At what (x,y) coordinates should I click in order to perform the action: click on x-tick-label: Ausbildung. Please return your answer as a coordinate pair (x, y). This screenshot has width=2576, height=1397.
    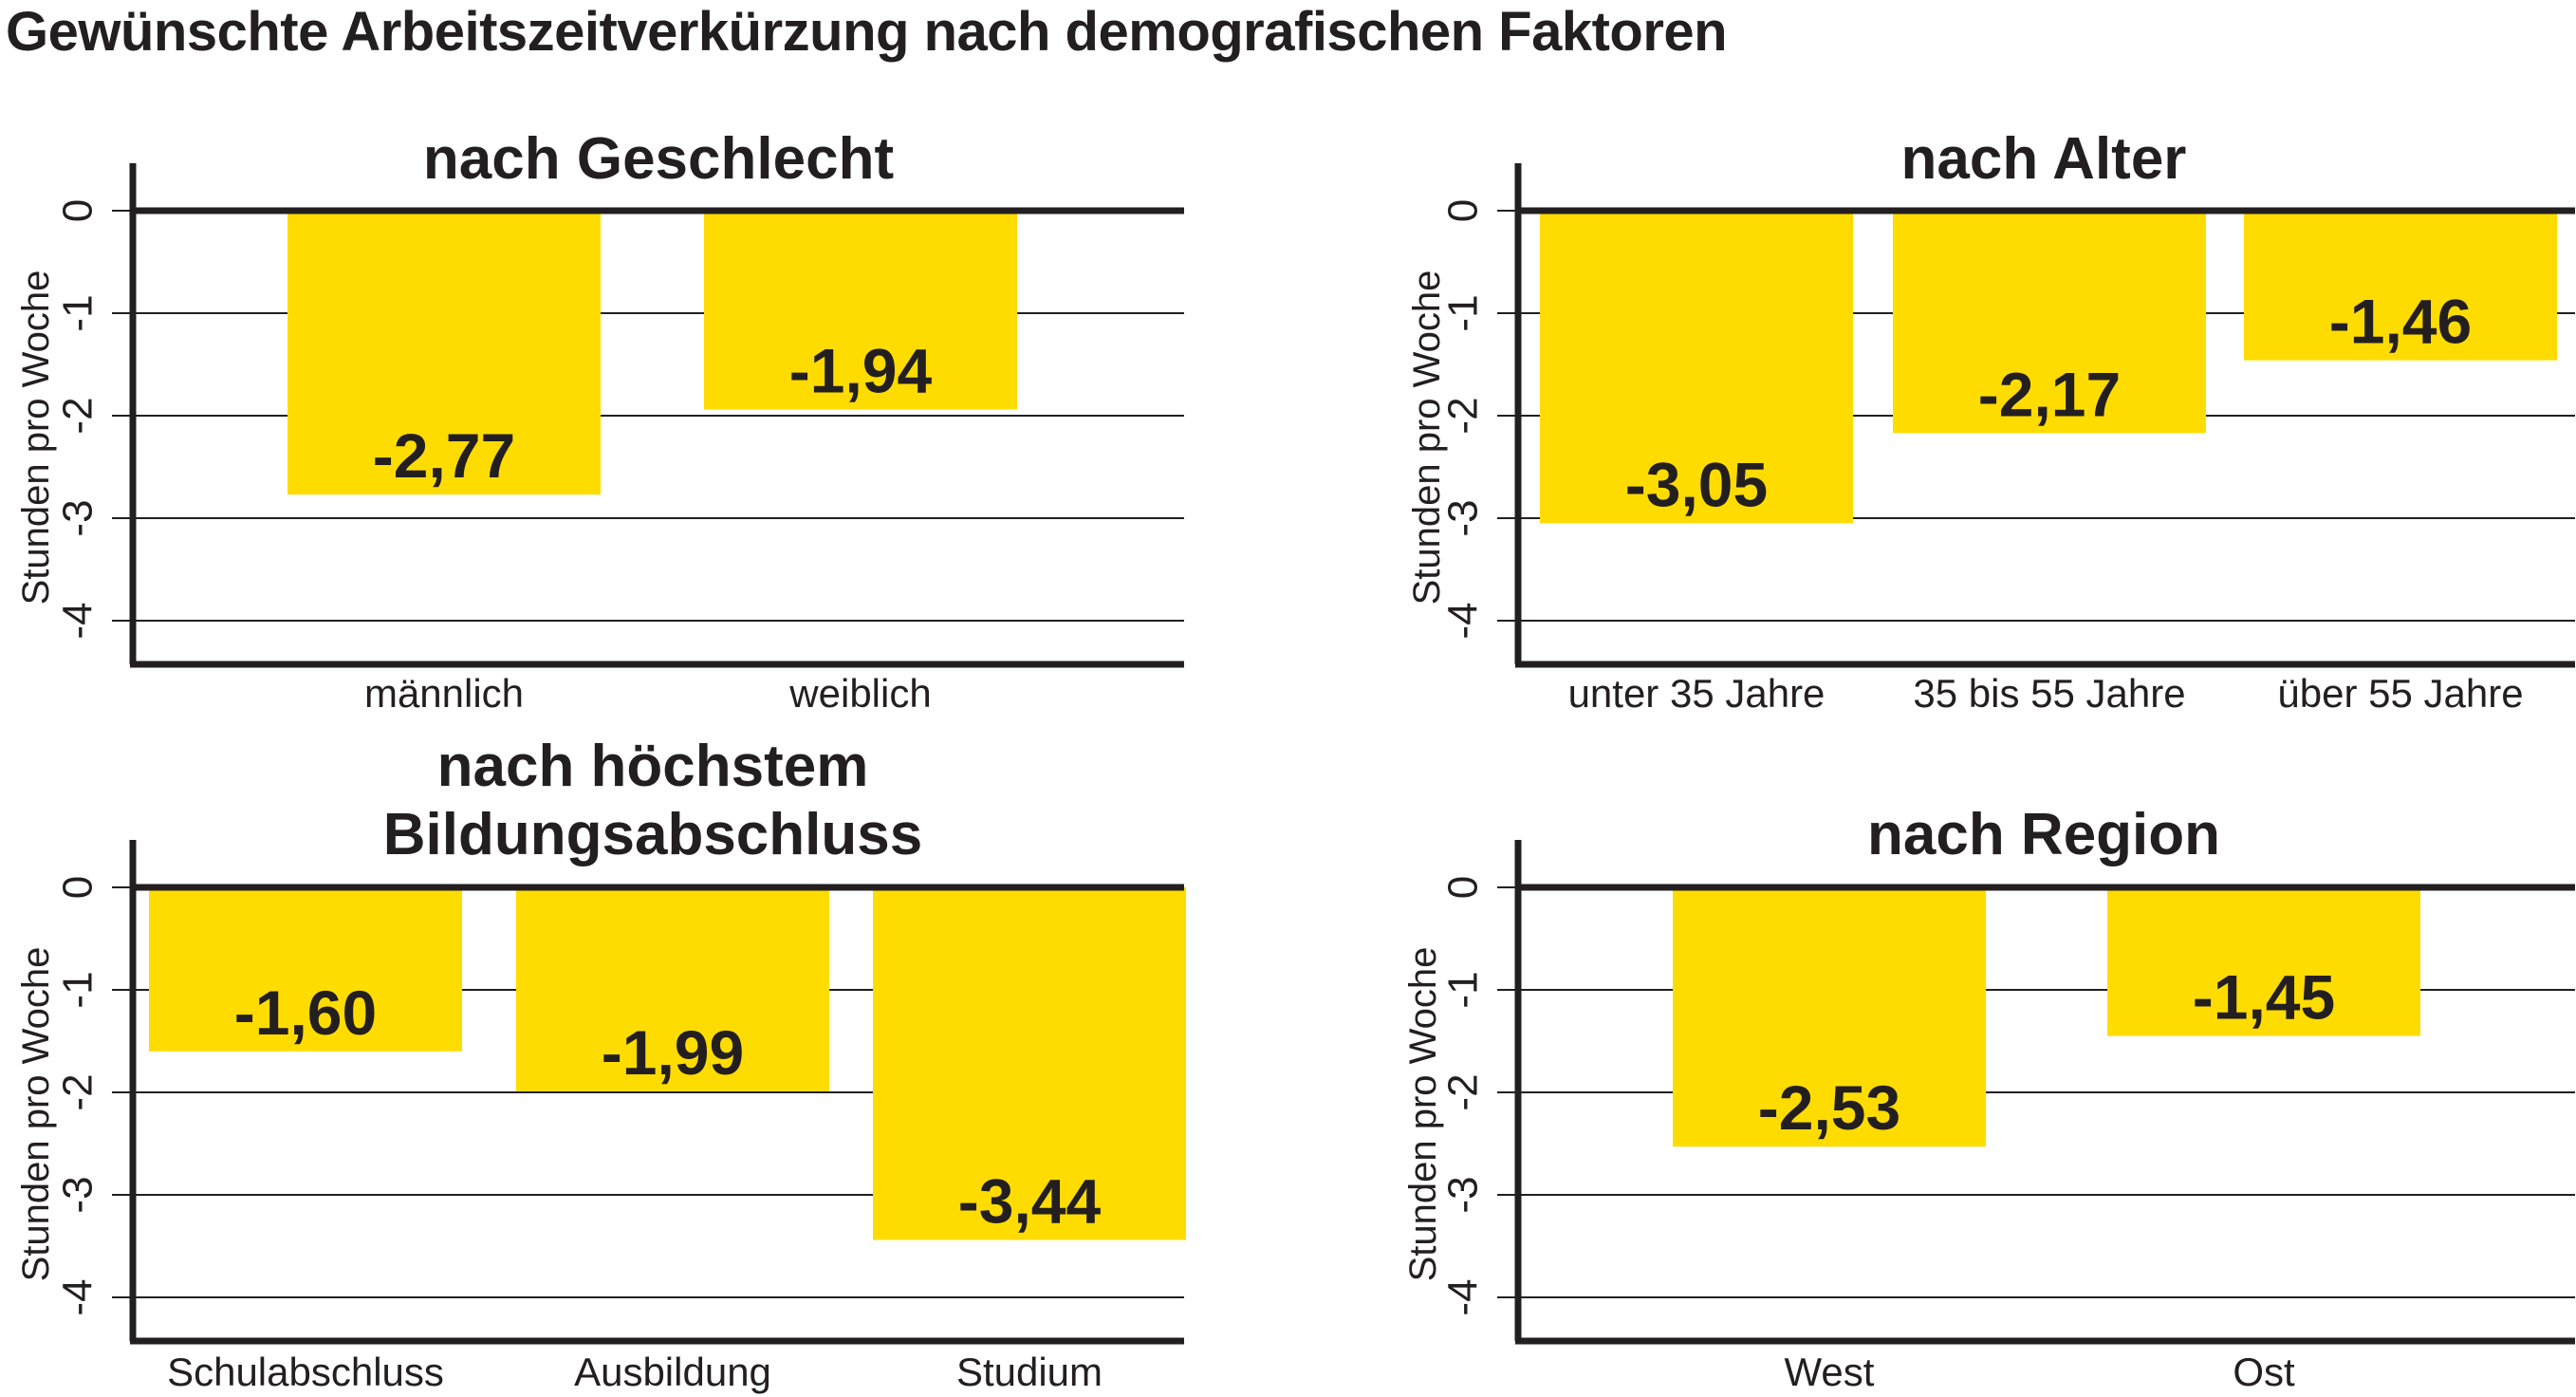
    Looking at the image, I should click on (672, 1372).